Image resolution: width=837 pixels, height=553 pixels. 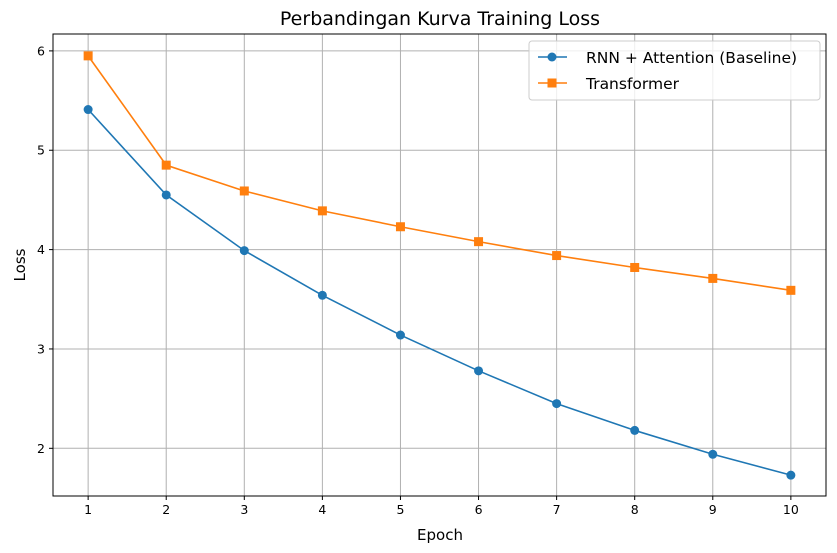 I want to click on x-tick-label: 6, so click(x=479, y=509).